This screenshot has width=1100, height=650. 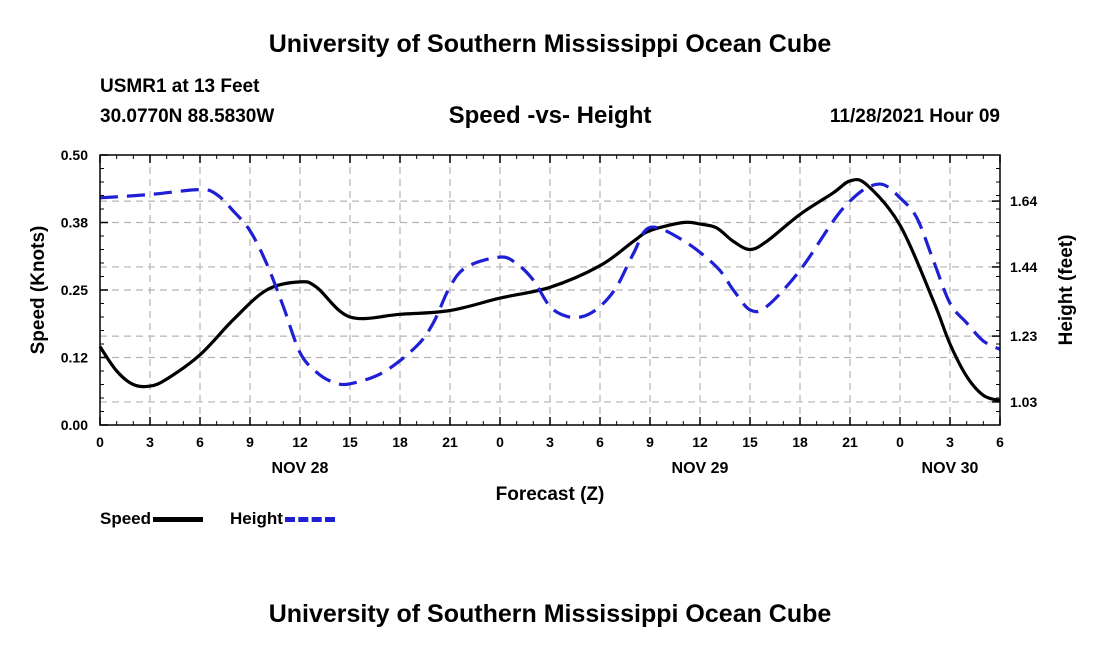 I want to click on y2-axis-title: Height (feet), so click(x=1066, y=290).